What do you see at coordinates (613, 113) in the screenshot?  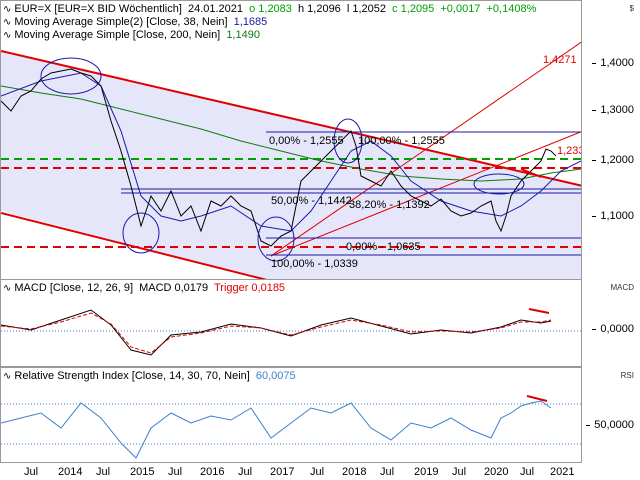 I see `price-axis: $ 1,4000 1,3000 1,2000 1,1000` at bounding box center [613, 113].